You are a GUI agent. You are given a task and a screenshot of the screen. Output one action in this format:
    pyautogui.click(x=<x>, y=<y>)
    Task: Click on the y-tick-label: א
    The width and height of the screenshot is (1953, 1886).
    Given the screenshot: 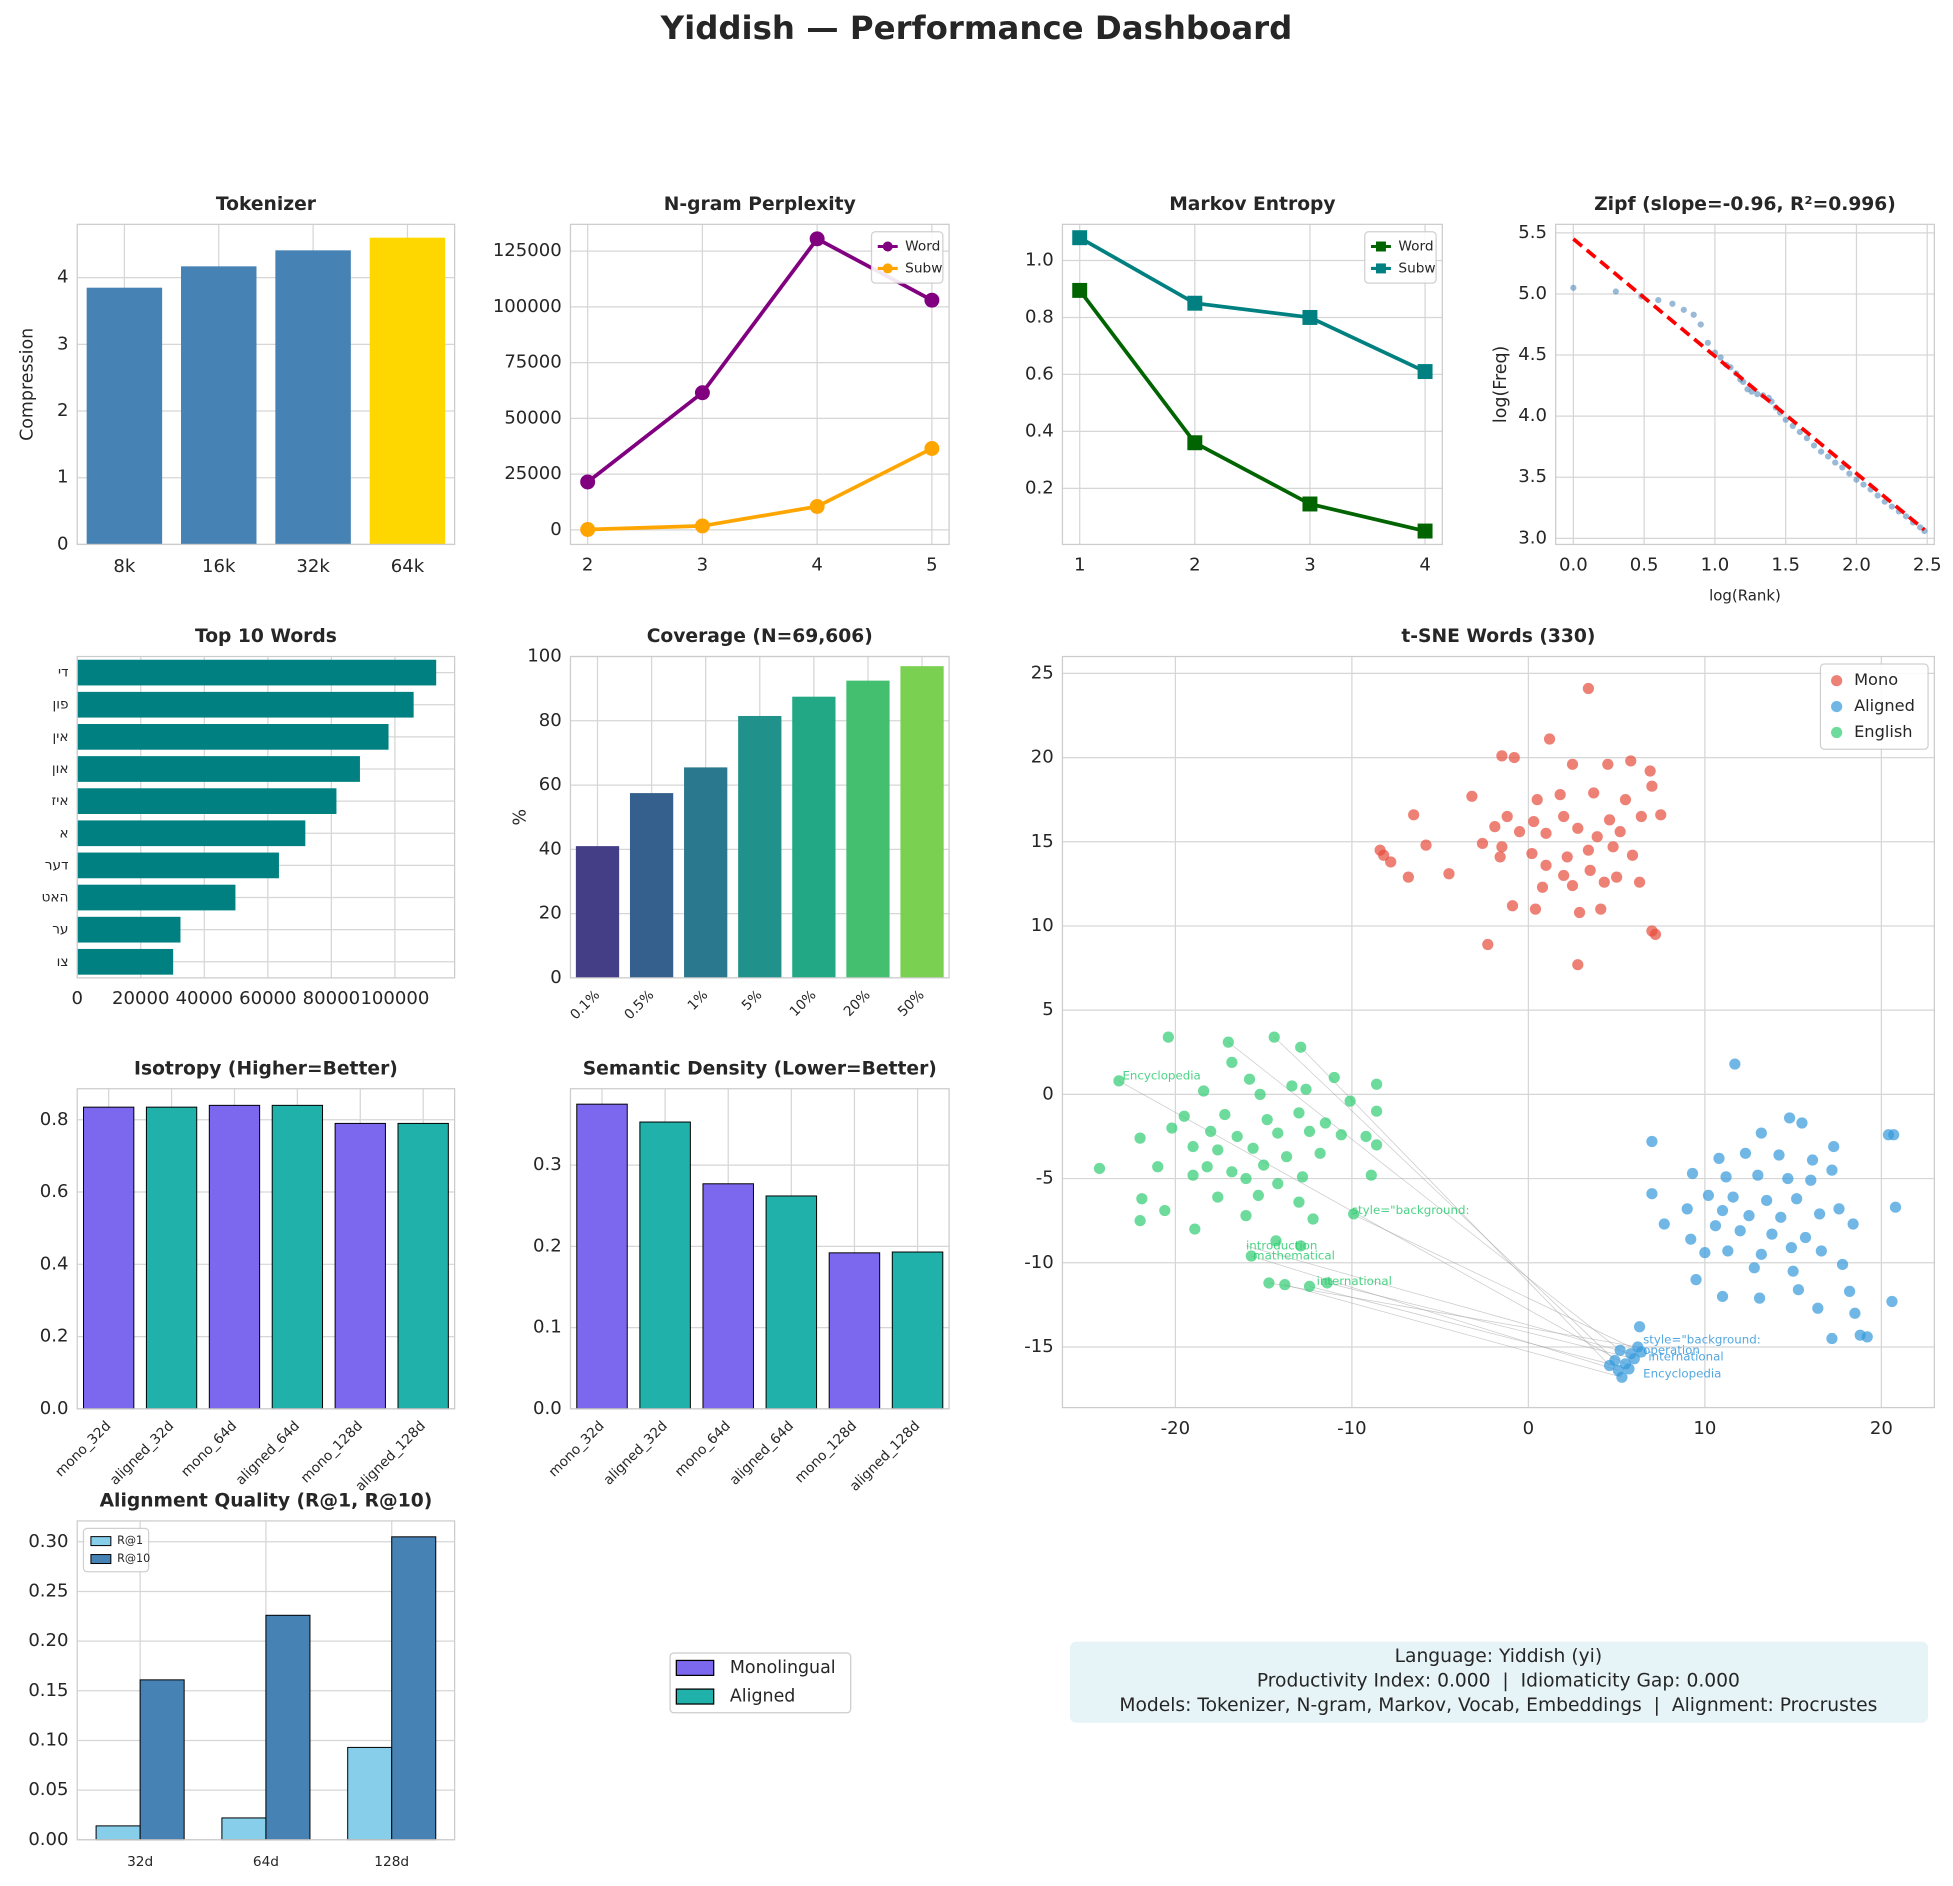 What is the action you would take?
    pyautogui.click(x=63, y=833)
    